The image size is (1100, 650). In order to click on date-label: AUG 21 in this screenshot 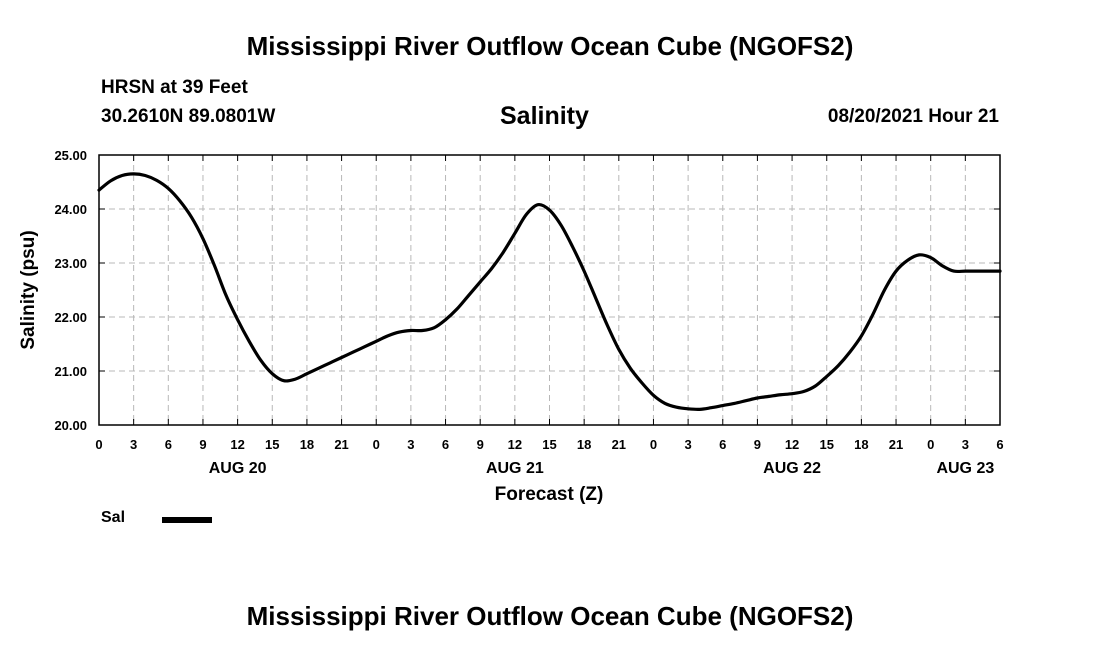, I will do `click(515, 468)`.